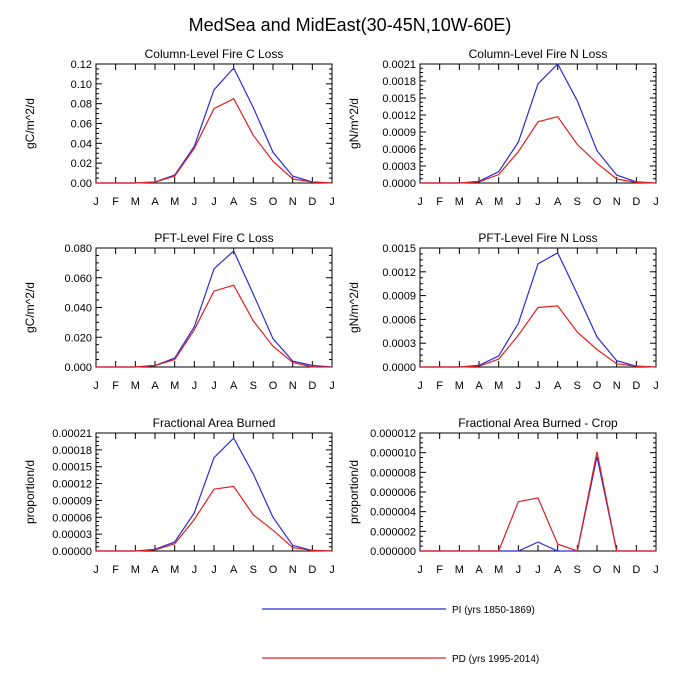 This screenshot has width=700, height=700. I want to click on figure-title: MedSea and MidEast(30-45N,10W-60E), so click(350, 25).